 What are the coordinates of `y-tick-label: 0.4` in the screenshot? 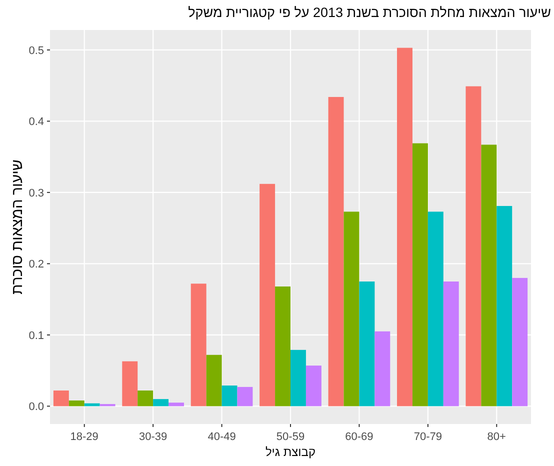 It's located at (36, 122).